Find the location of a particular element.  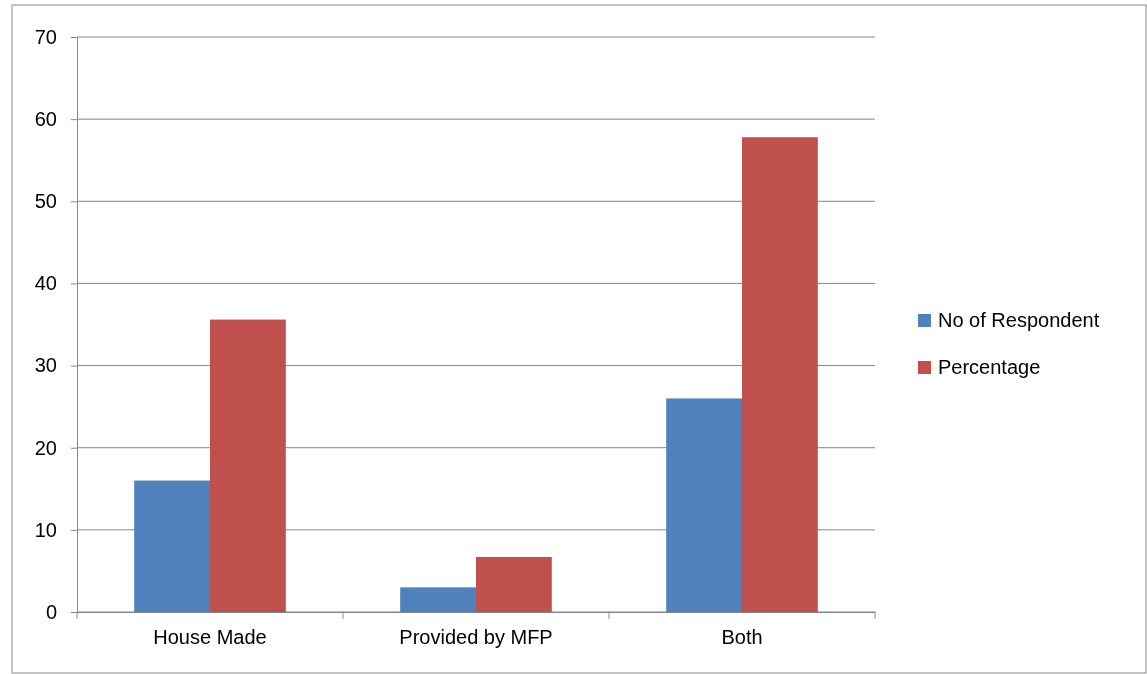

y-tick-label: 20 is located at coordinates (45, 447).